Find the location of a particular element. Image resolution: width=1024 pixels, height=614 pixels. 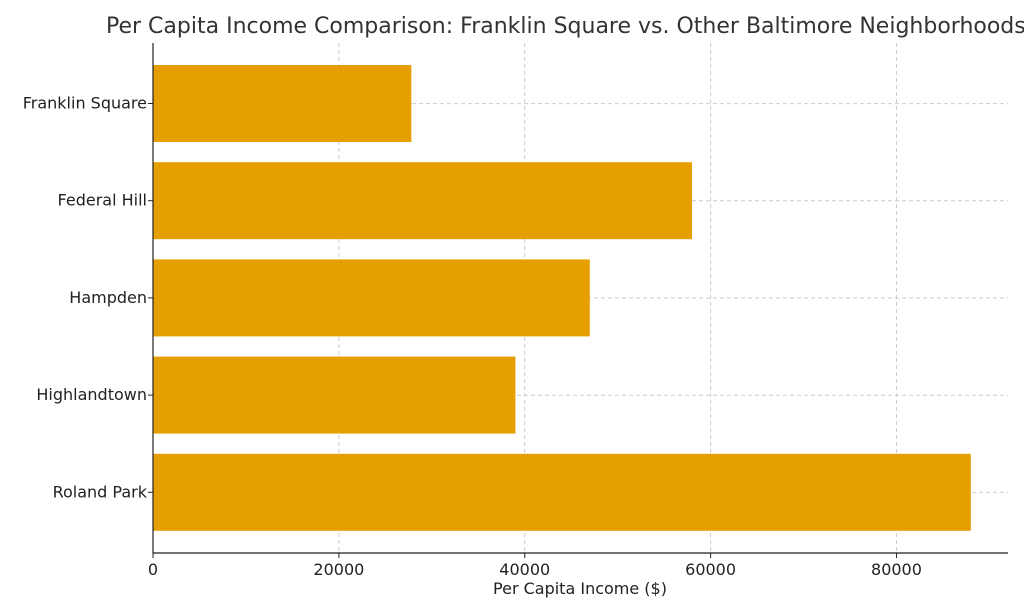

x-tick-label: 0 is located at coordinates (153, 569).